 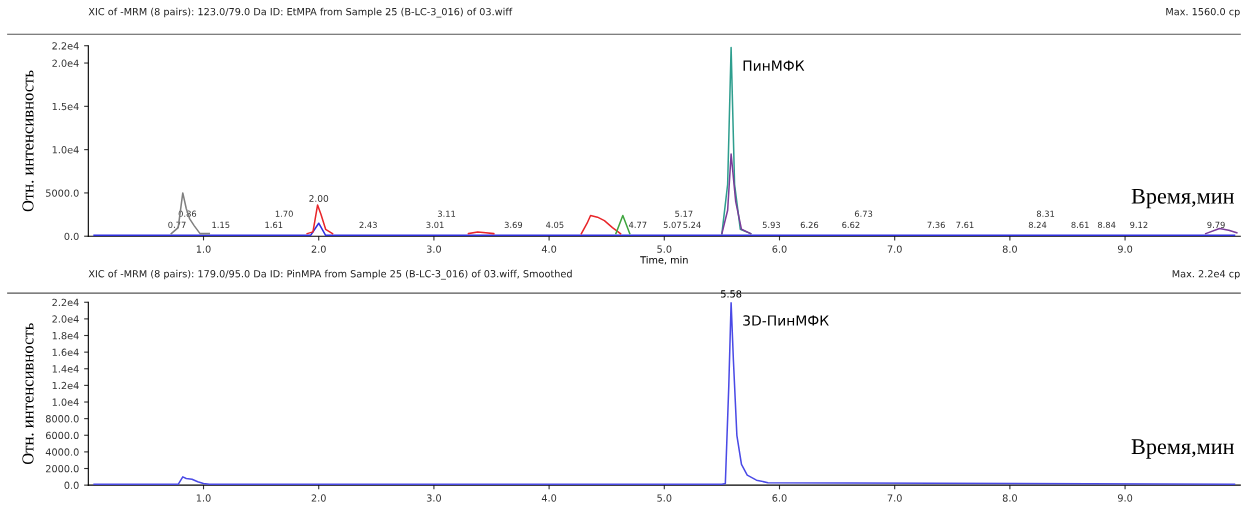 I want to click on y-tick-label: 1.2e4, so click(x=65, y=385).